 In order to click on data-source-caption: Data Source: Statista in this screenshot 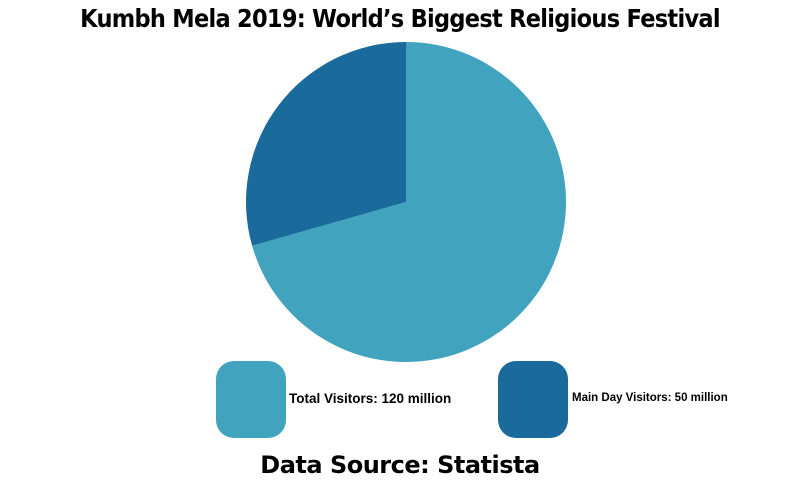, I will do `click(400, 465)`.